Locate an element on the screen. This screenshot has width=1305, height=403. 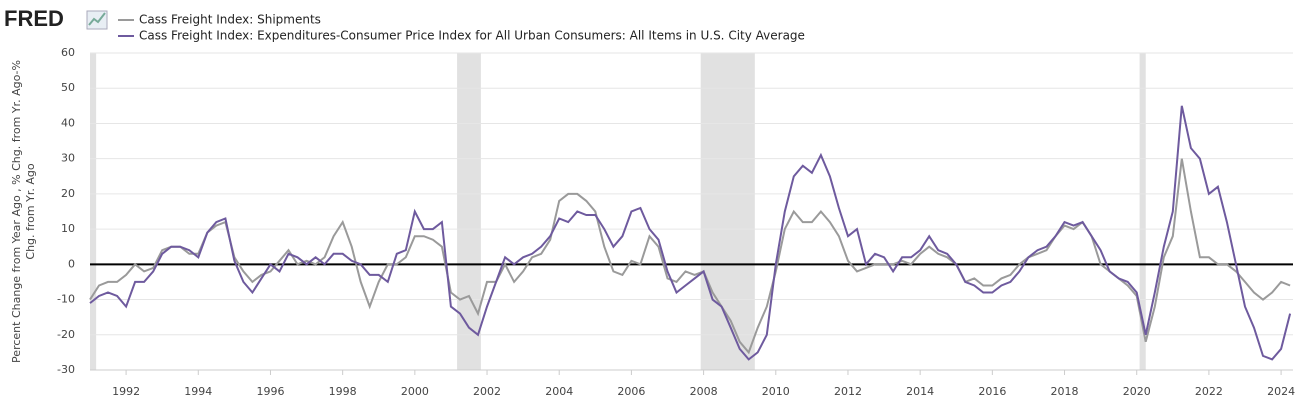
x-tick-label: 1998 is located at coordinates (343, 391).